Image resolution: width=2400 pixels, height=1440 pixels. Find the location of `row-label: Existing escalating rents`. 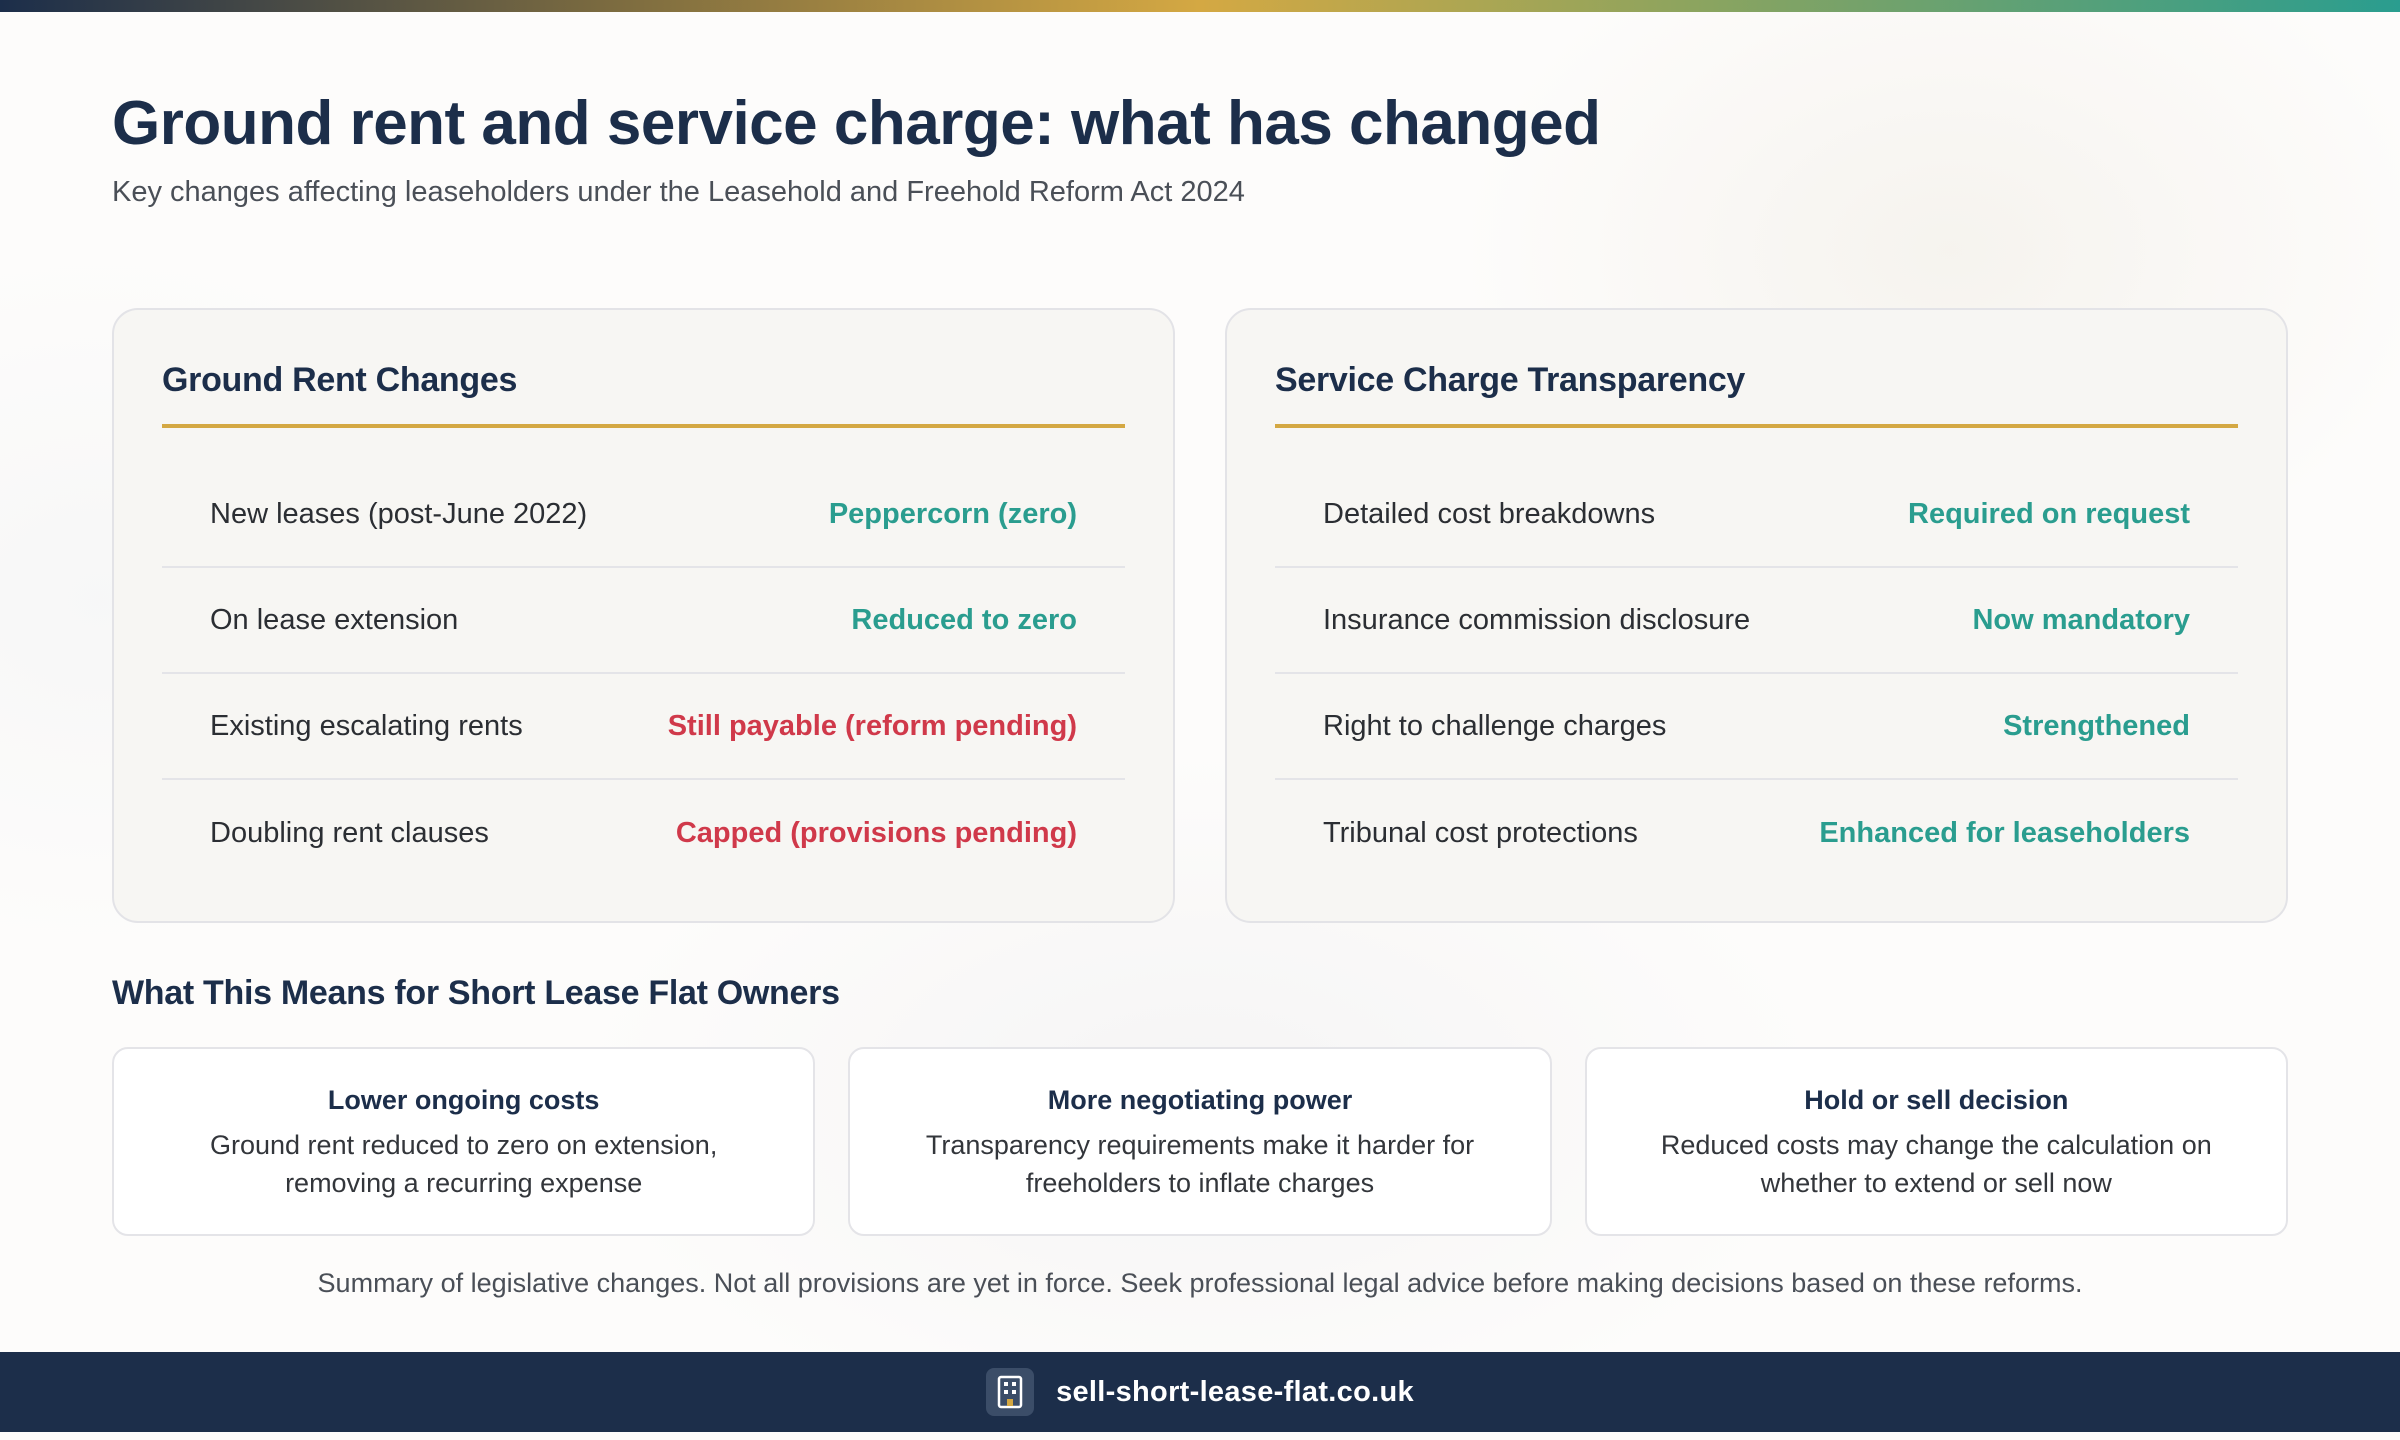

row-label: Existing escalating rents is located at coordinates (366, 725).